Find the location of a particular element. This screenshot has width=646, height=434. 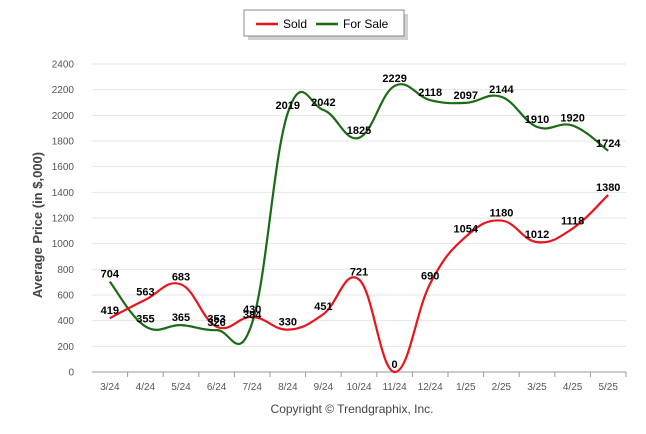

data-label-sold: 451 is located at coordinates (323, 307).